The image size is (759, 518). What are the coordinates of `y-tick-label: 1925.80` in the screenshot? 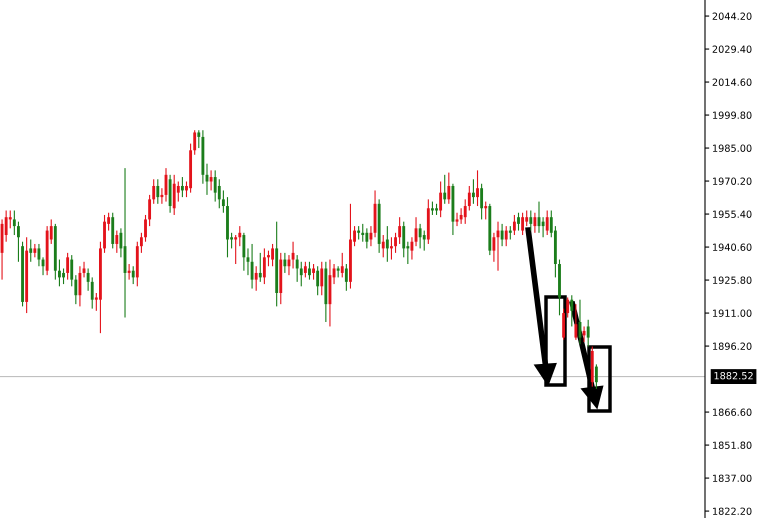 It's located at (732, 280).